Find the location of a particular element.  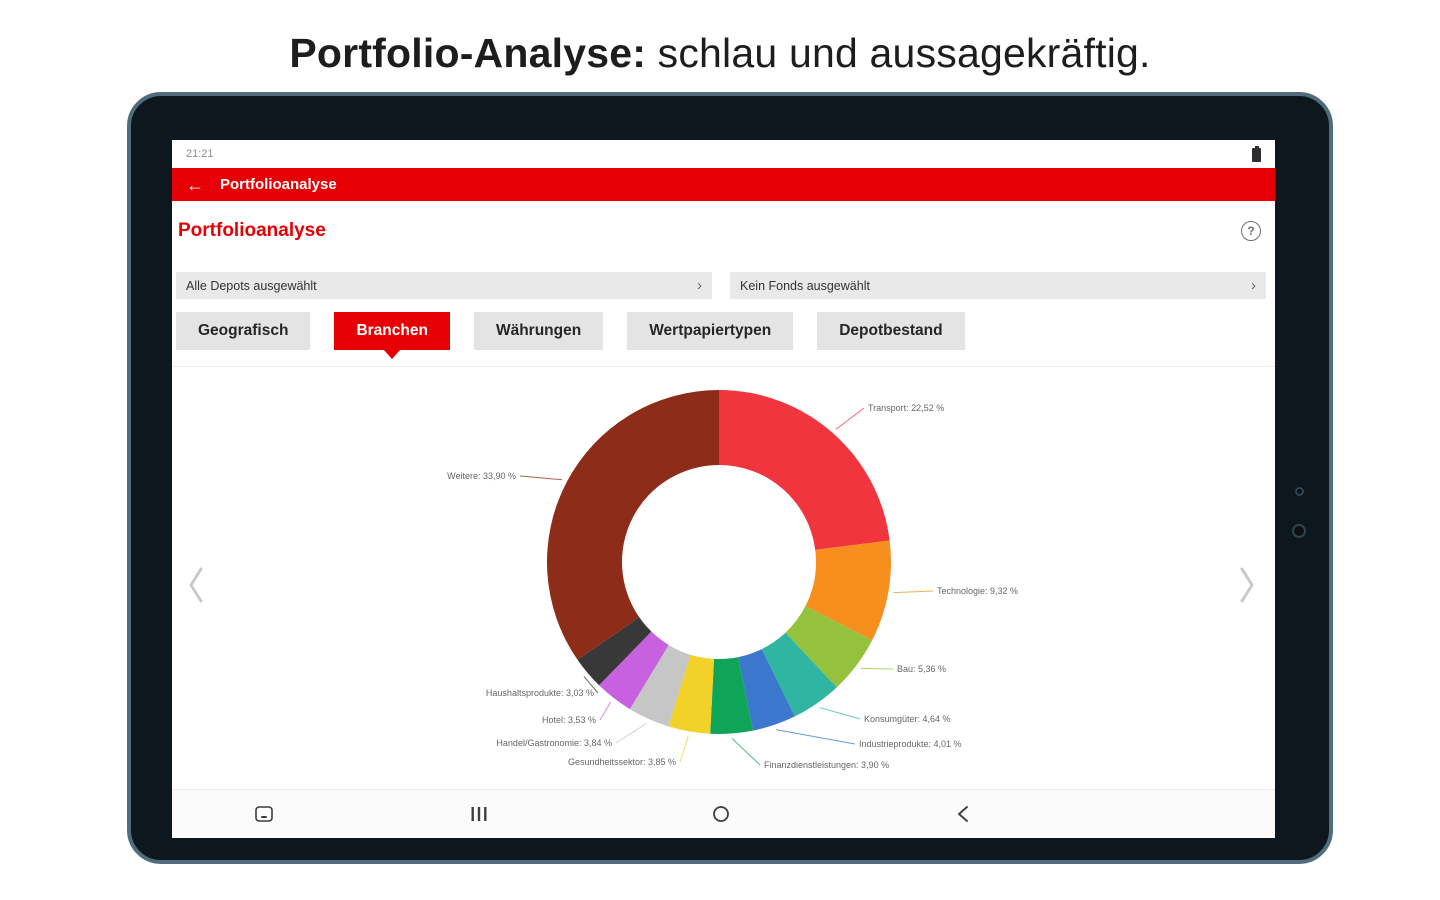

depot-selector: Alle Depots ausgewählt › is located at coordinates (444, 285).